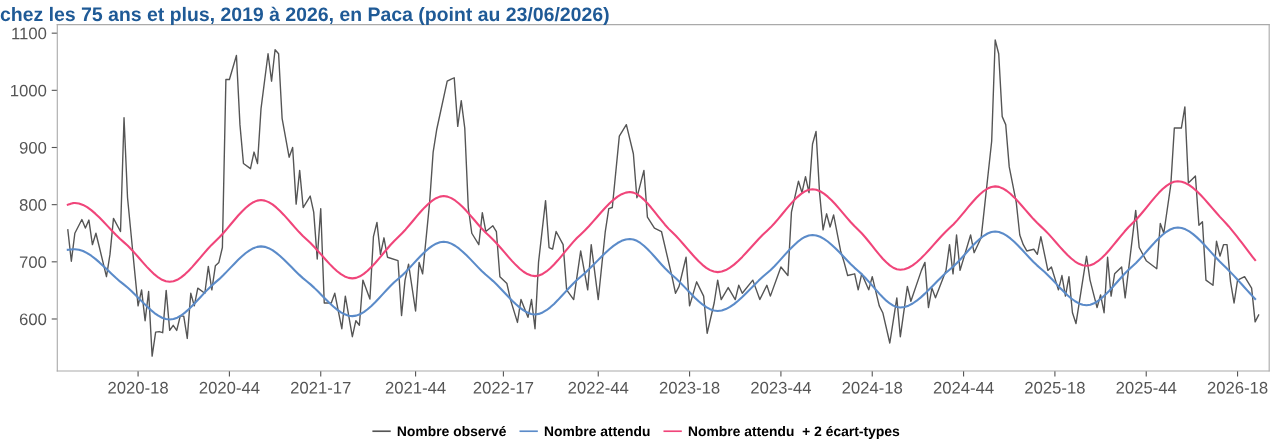 The image size is (1273, 447). I want to click on x-tick-label: 2022-44, so click(598, 387).